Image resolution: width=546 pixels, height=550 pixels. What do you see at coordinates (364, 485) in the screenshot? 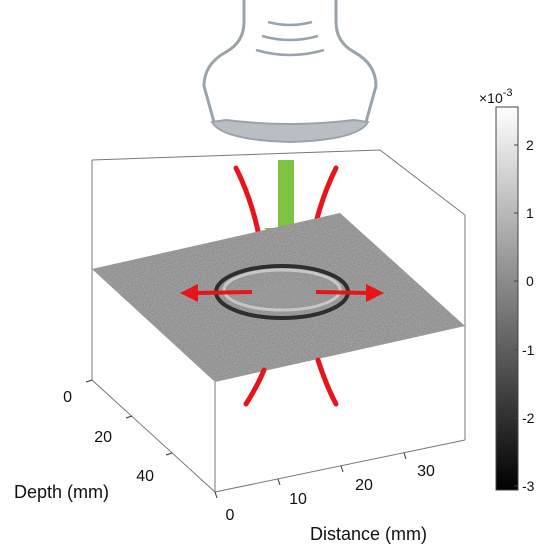
I see `distance-tick-20: 20` at bounding box center [364, 485].